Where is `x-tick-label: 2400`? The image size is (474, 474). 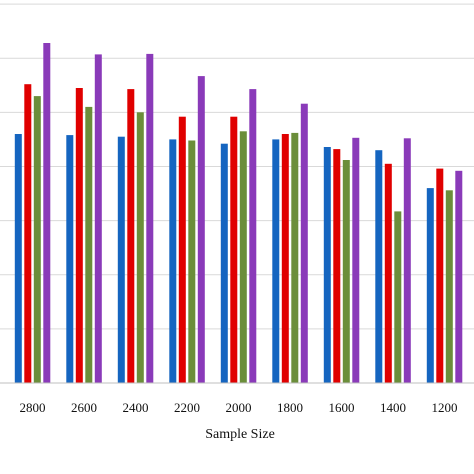
x-tick-label: 2400 is located at coordinates (136, 407).